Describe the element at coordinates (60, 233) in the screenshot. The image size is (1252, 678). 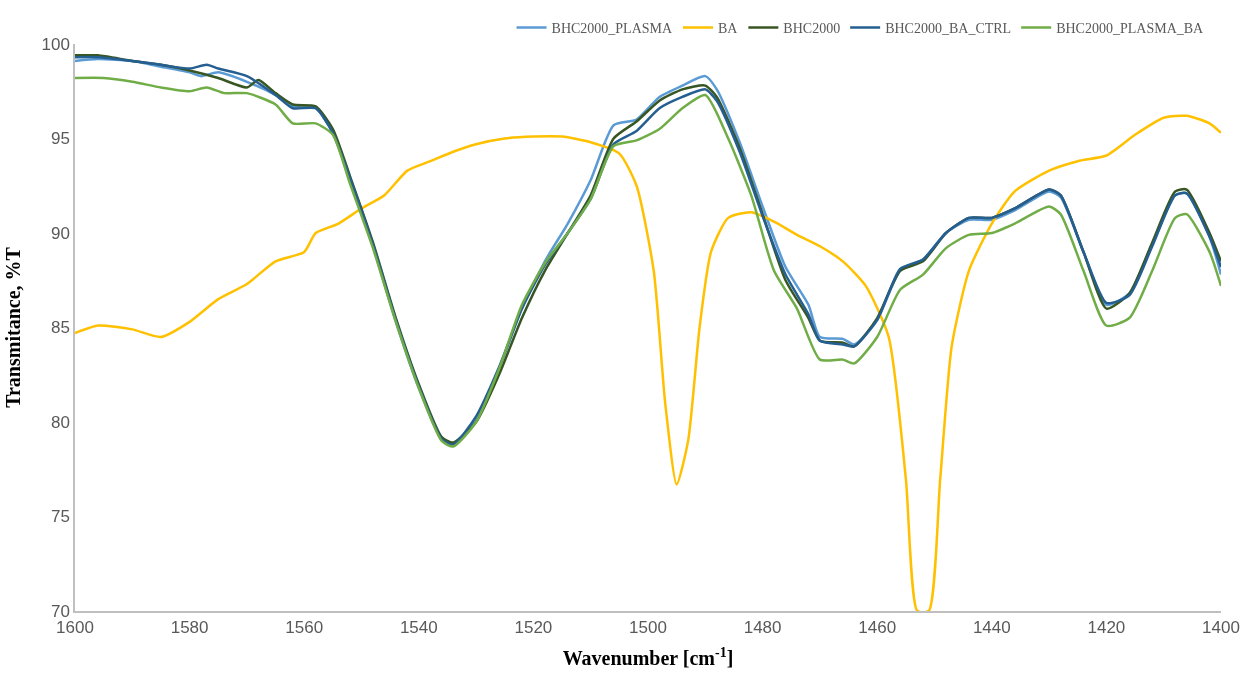
I see `y-tick-label: 90` at that location.